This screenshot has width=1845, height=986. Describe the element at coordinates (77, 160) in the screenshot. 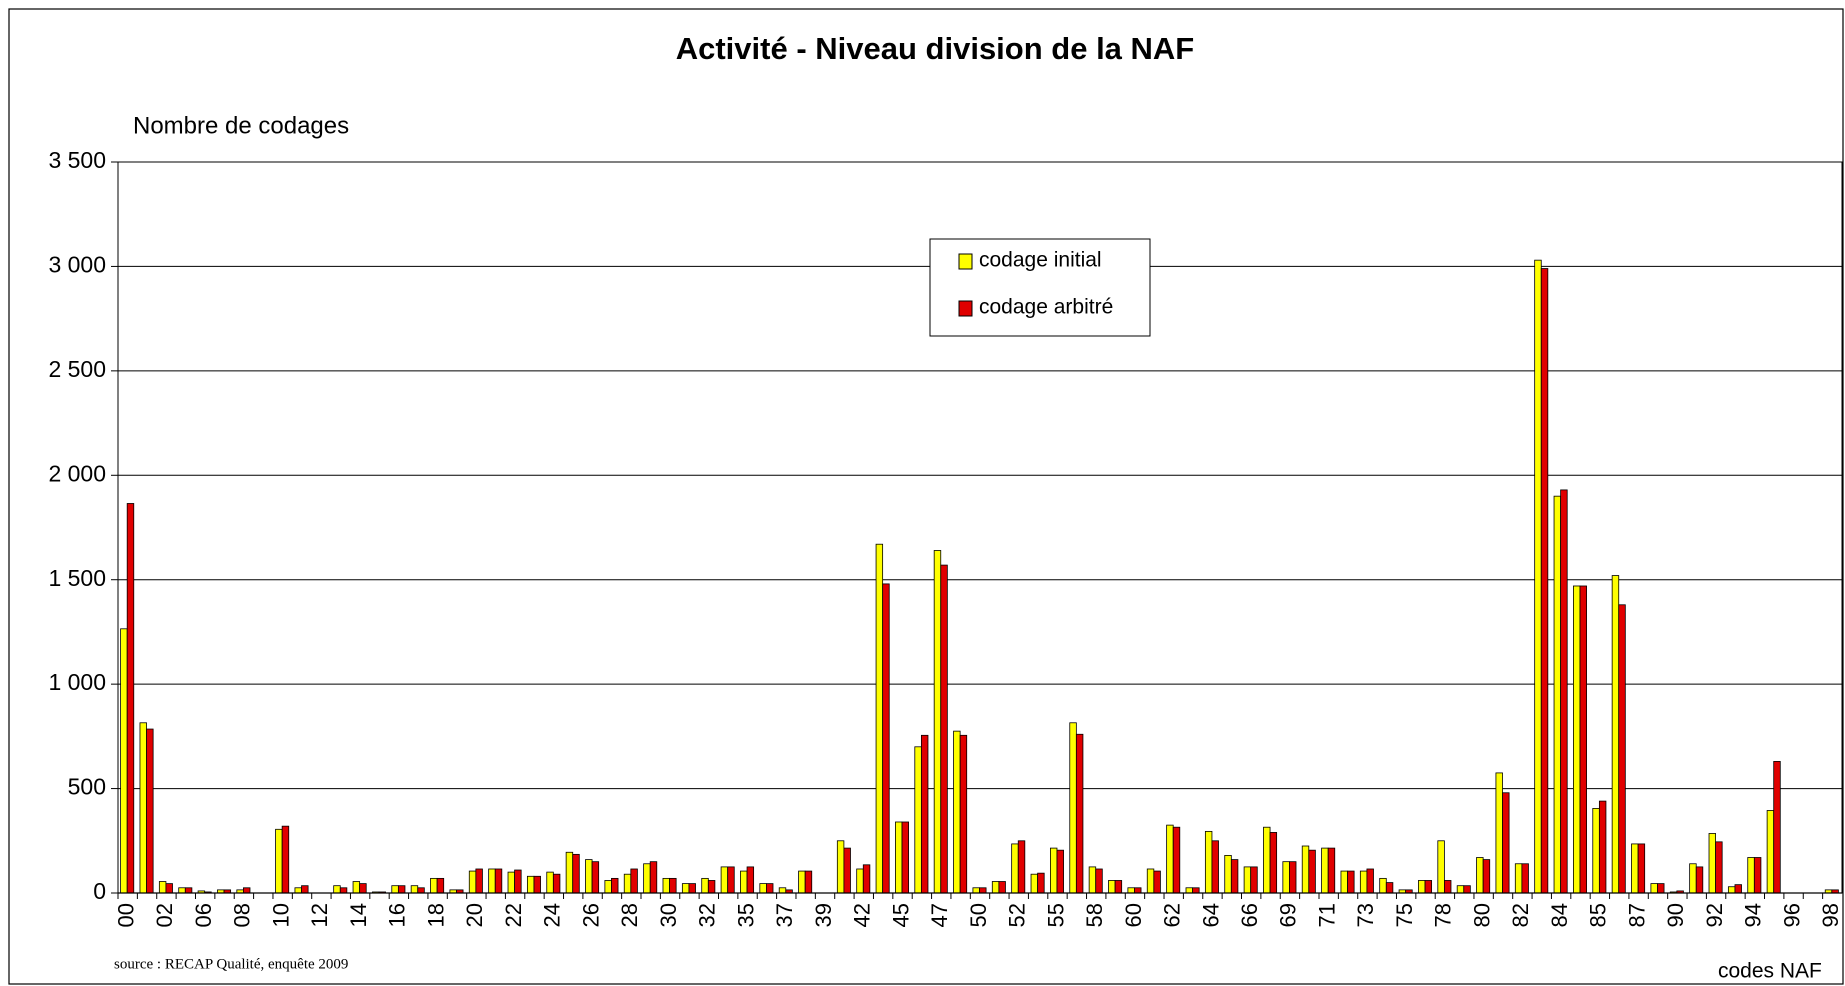

I see `y-tick-label: 3 500` at that location.